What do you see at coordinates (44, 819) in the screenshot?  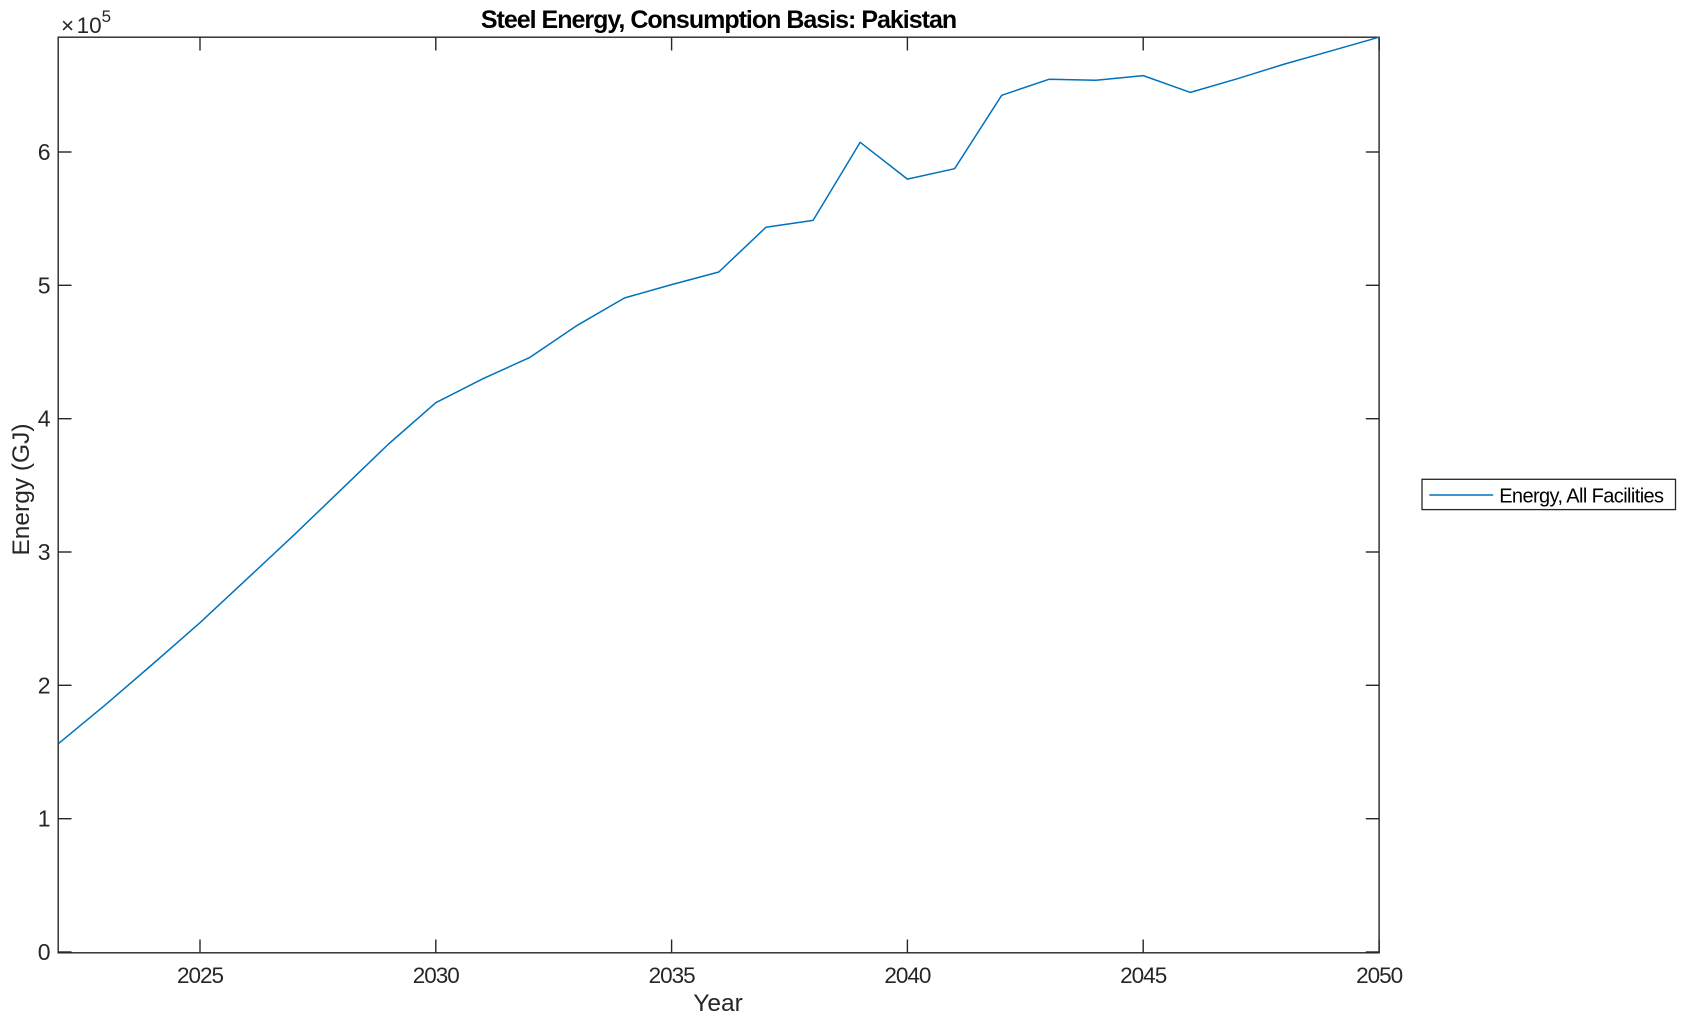 I see `svg-text: 1` at bounding box center [44, 819].